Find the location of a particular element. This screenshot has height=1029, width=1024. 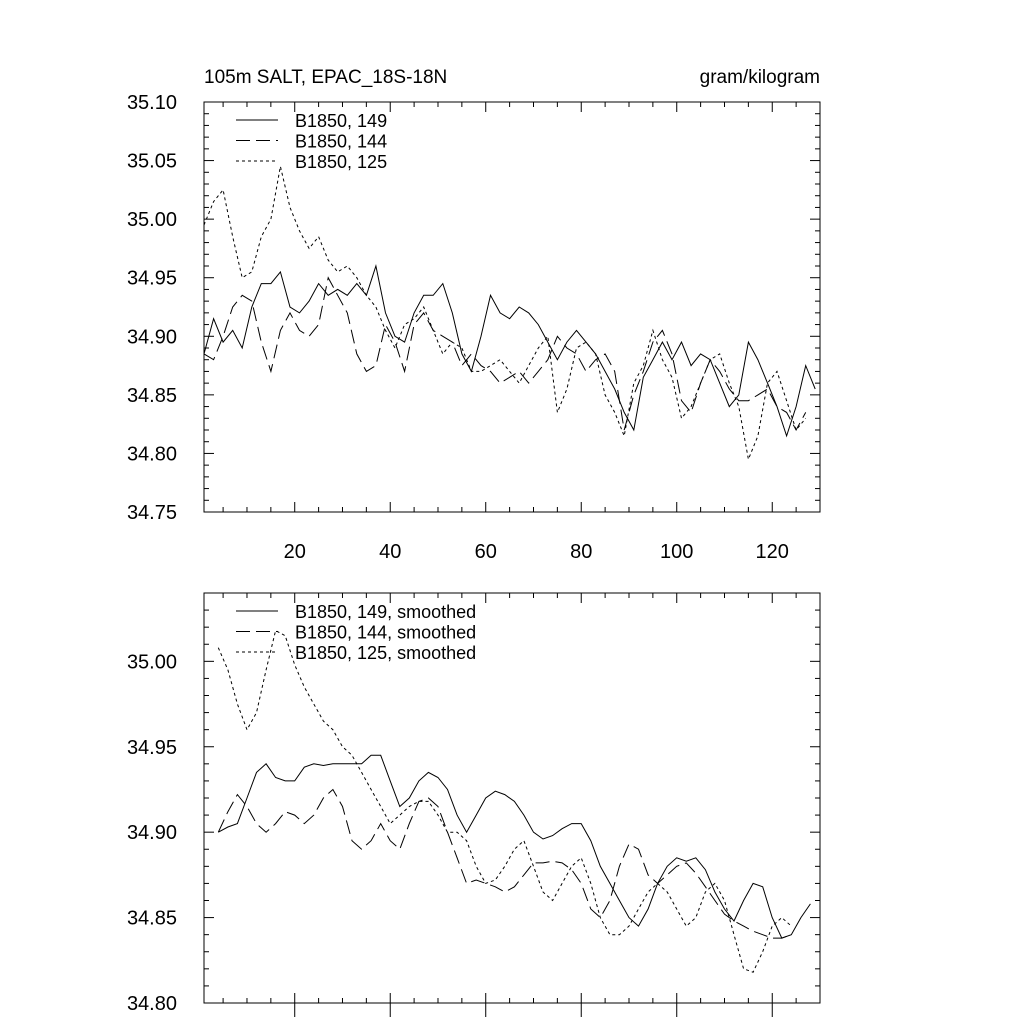

legend-label: B1850, 149, smoothed is located at coordinates (385, 612).